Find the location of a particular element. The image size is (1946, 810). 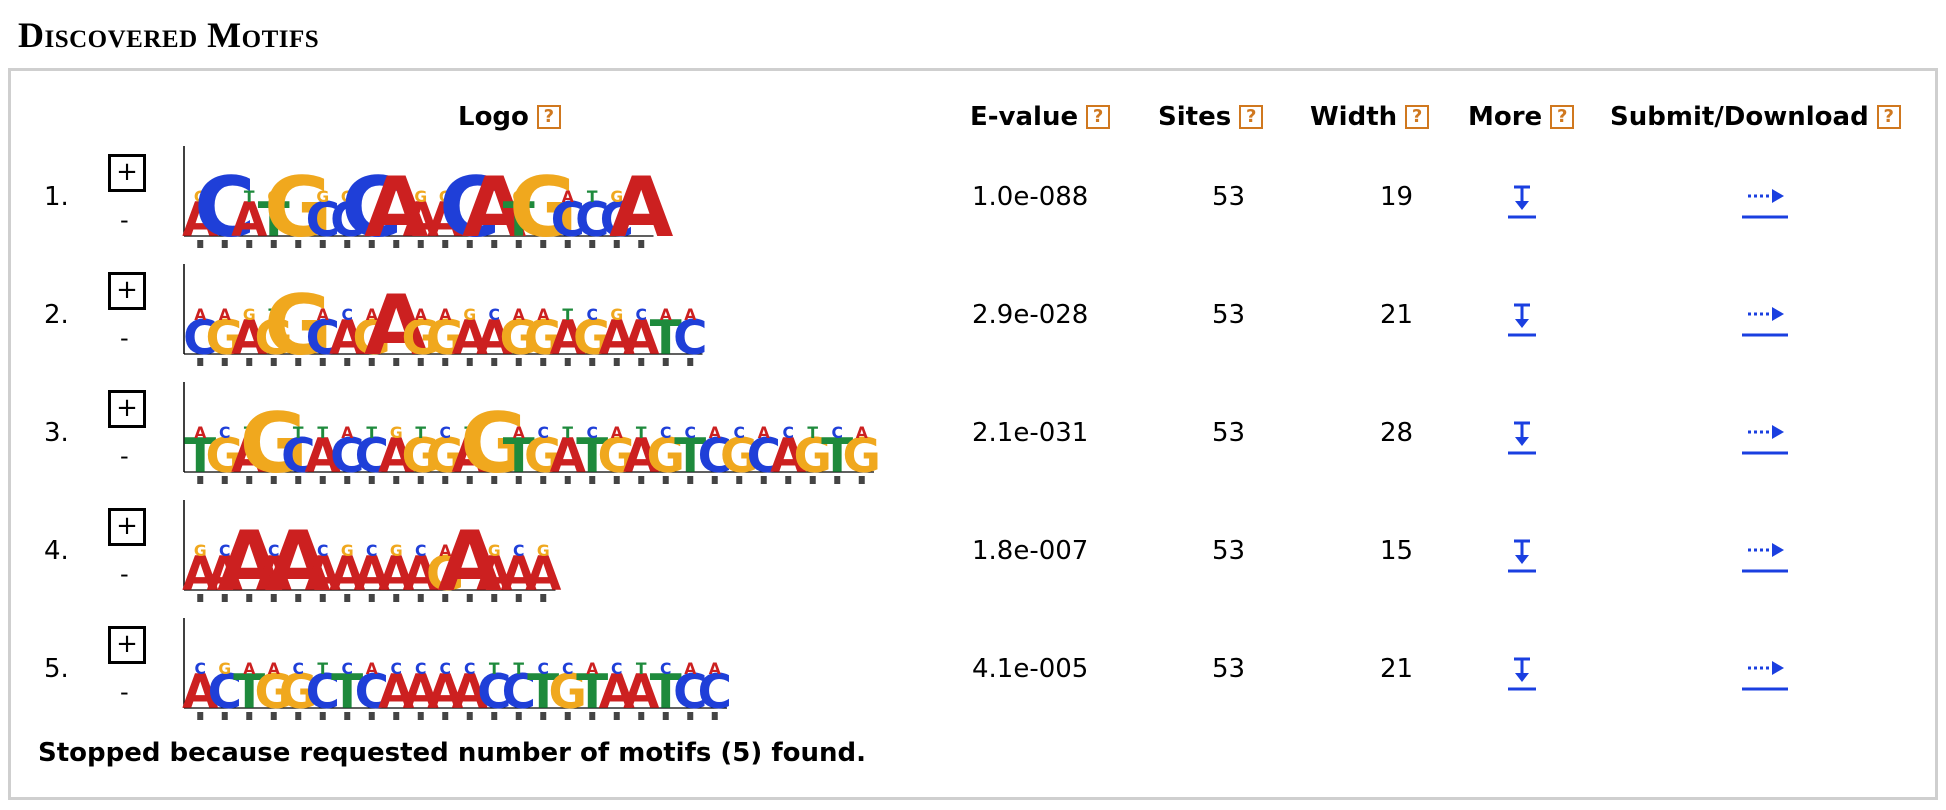

header-submit-label: Submit/Download is located at coordinates (1739, 117).